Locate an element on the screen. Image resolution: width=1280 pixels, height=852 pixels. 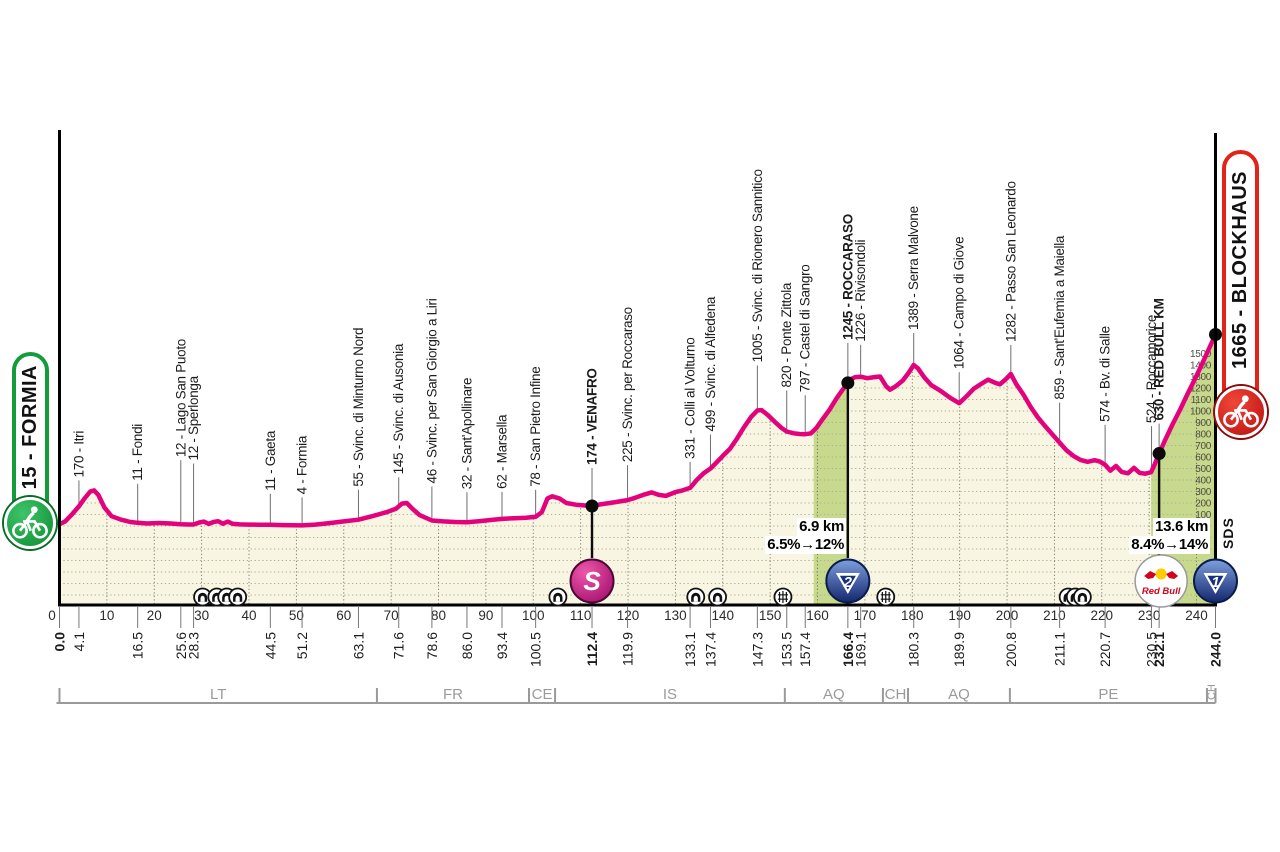
waypoint-label: 11 - Fondi is located at coordinates (137, 452).